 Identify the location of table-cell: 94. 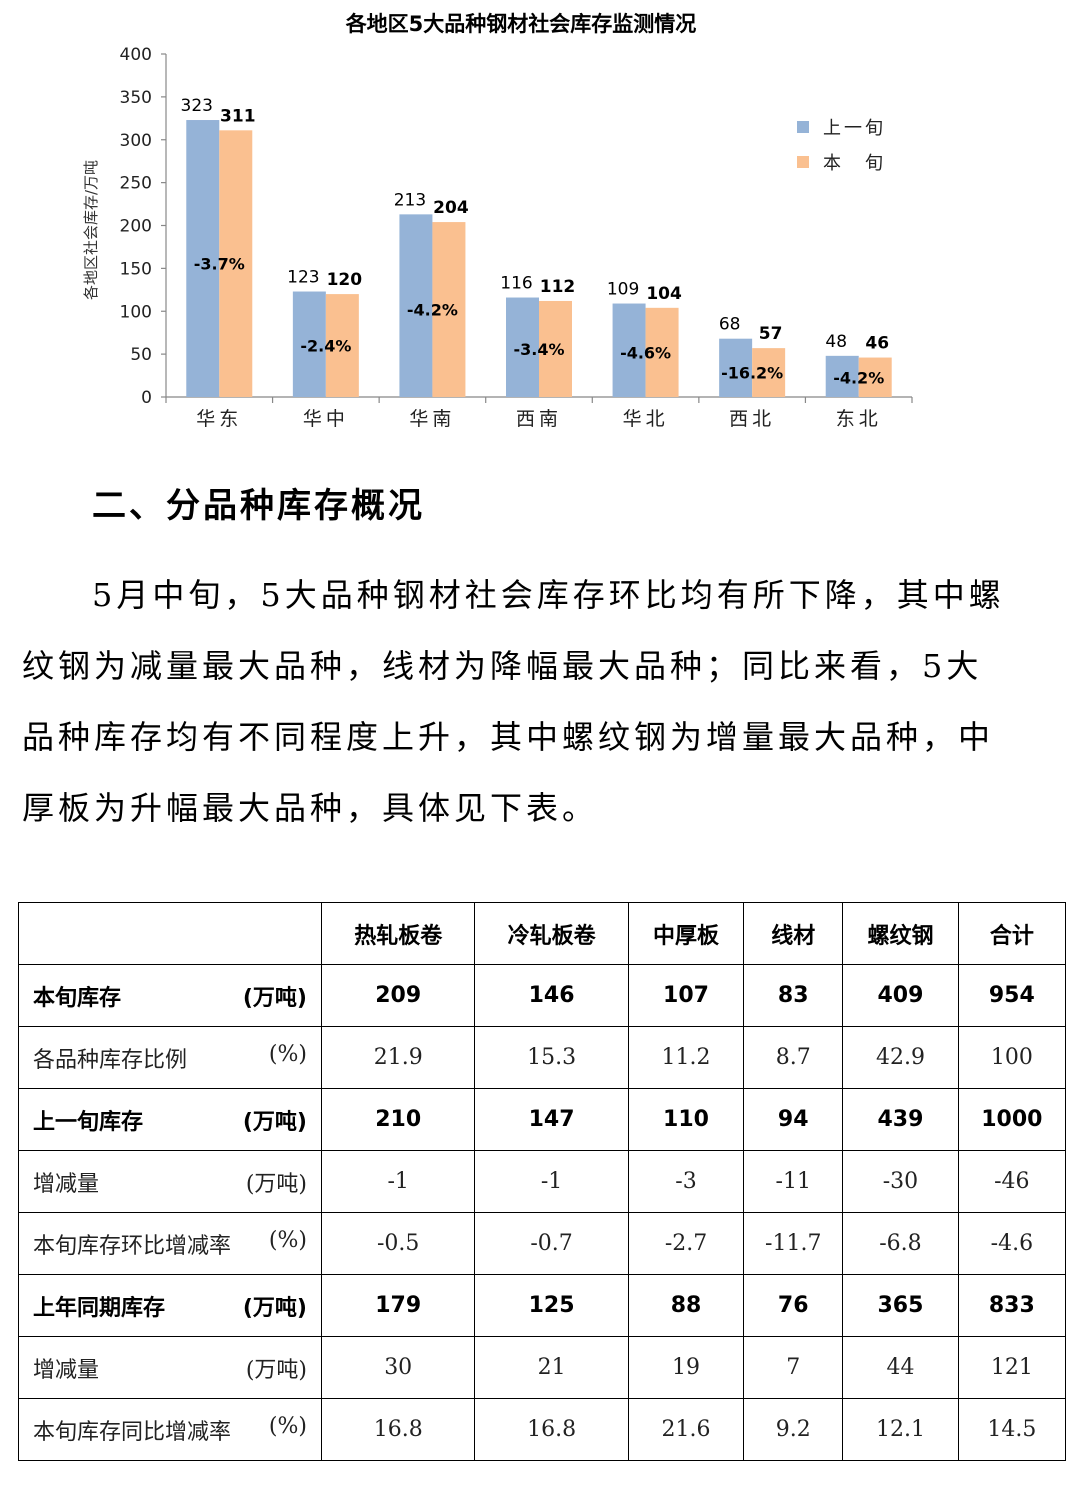
(793, 1119).